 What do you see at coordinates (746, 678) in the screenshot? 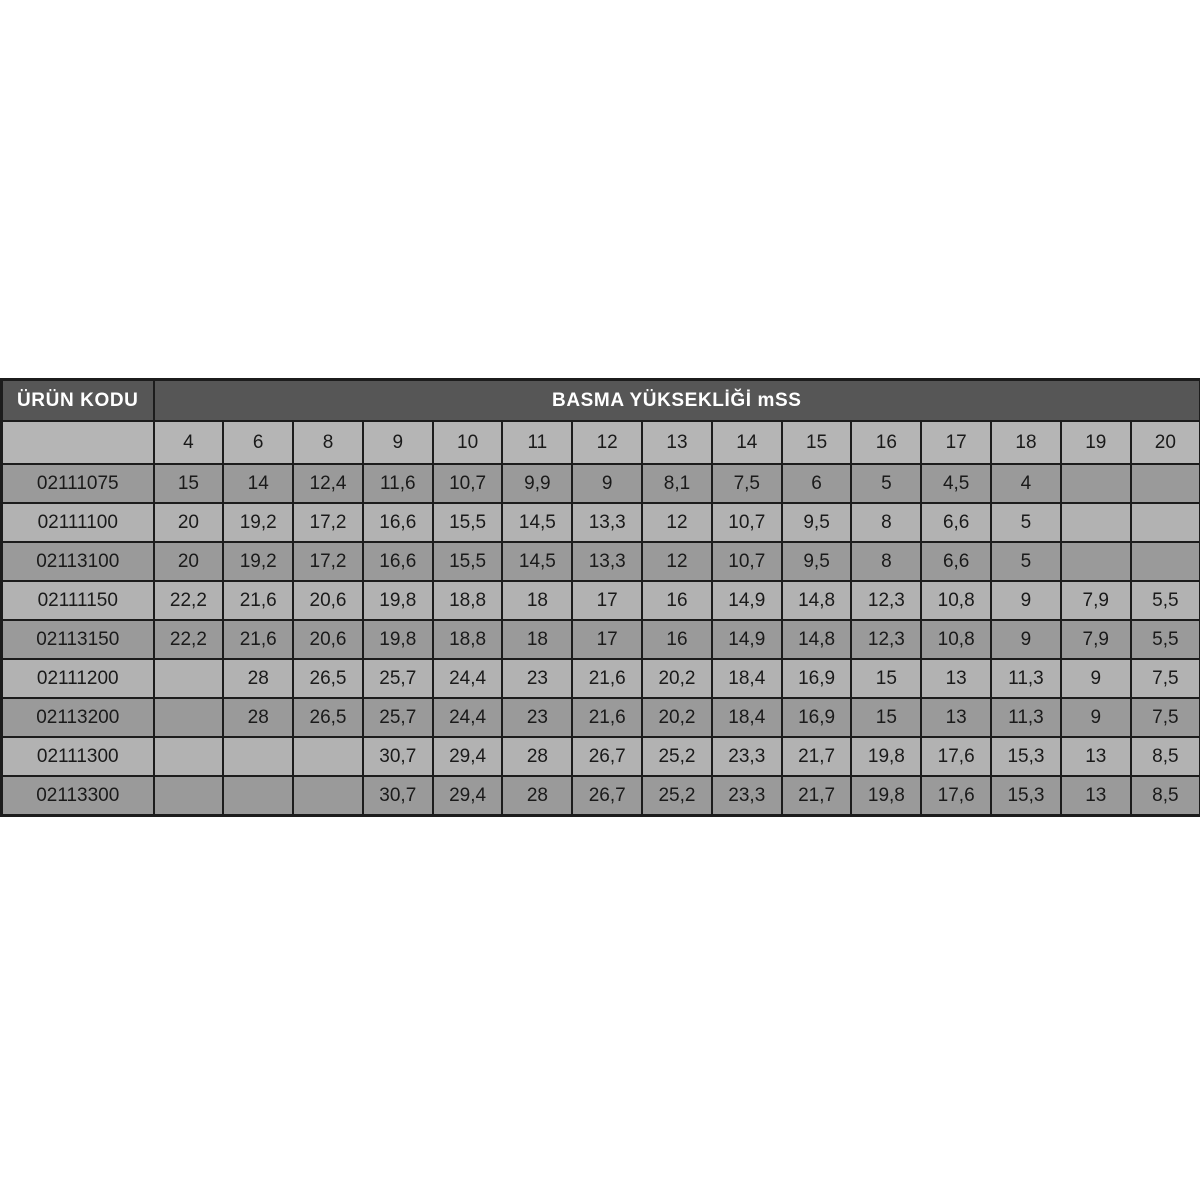
I see `value-cell: 18,4` at bounding box center [746, 678].